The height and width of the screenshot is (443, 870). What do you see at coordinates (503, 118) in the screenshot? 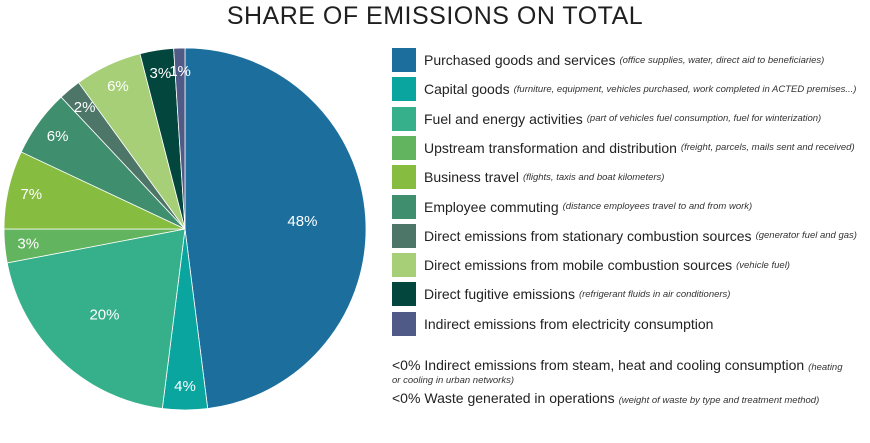
I see `legend-label: Fuel and energy activities` at bounding box center [503, 118].